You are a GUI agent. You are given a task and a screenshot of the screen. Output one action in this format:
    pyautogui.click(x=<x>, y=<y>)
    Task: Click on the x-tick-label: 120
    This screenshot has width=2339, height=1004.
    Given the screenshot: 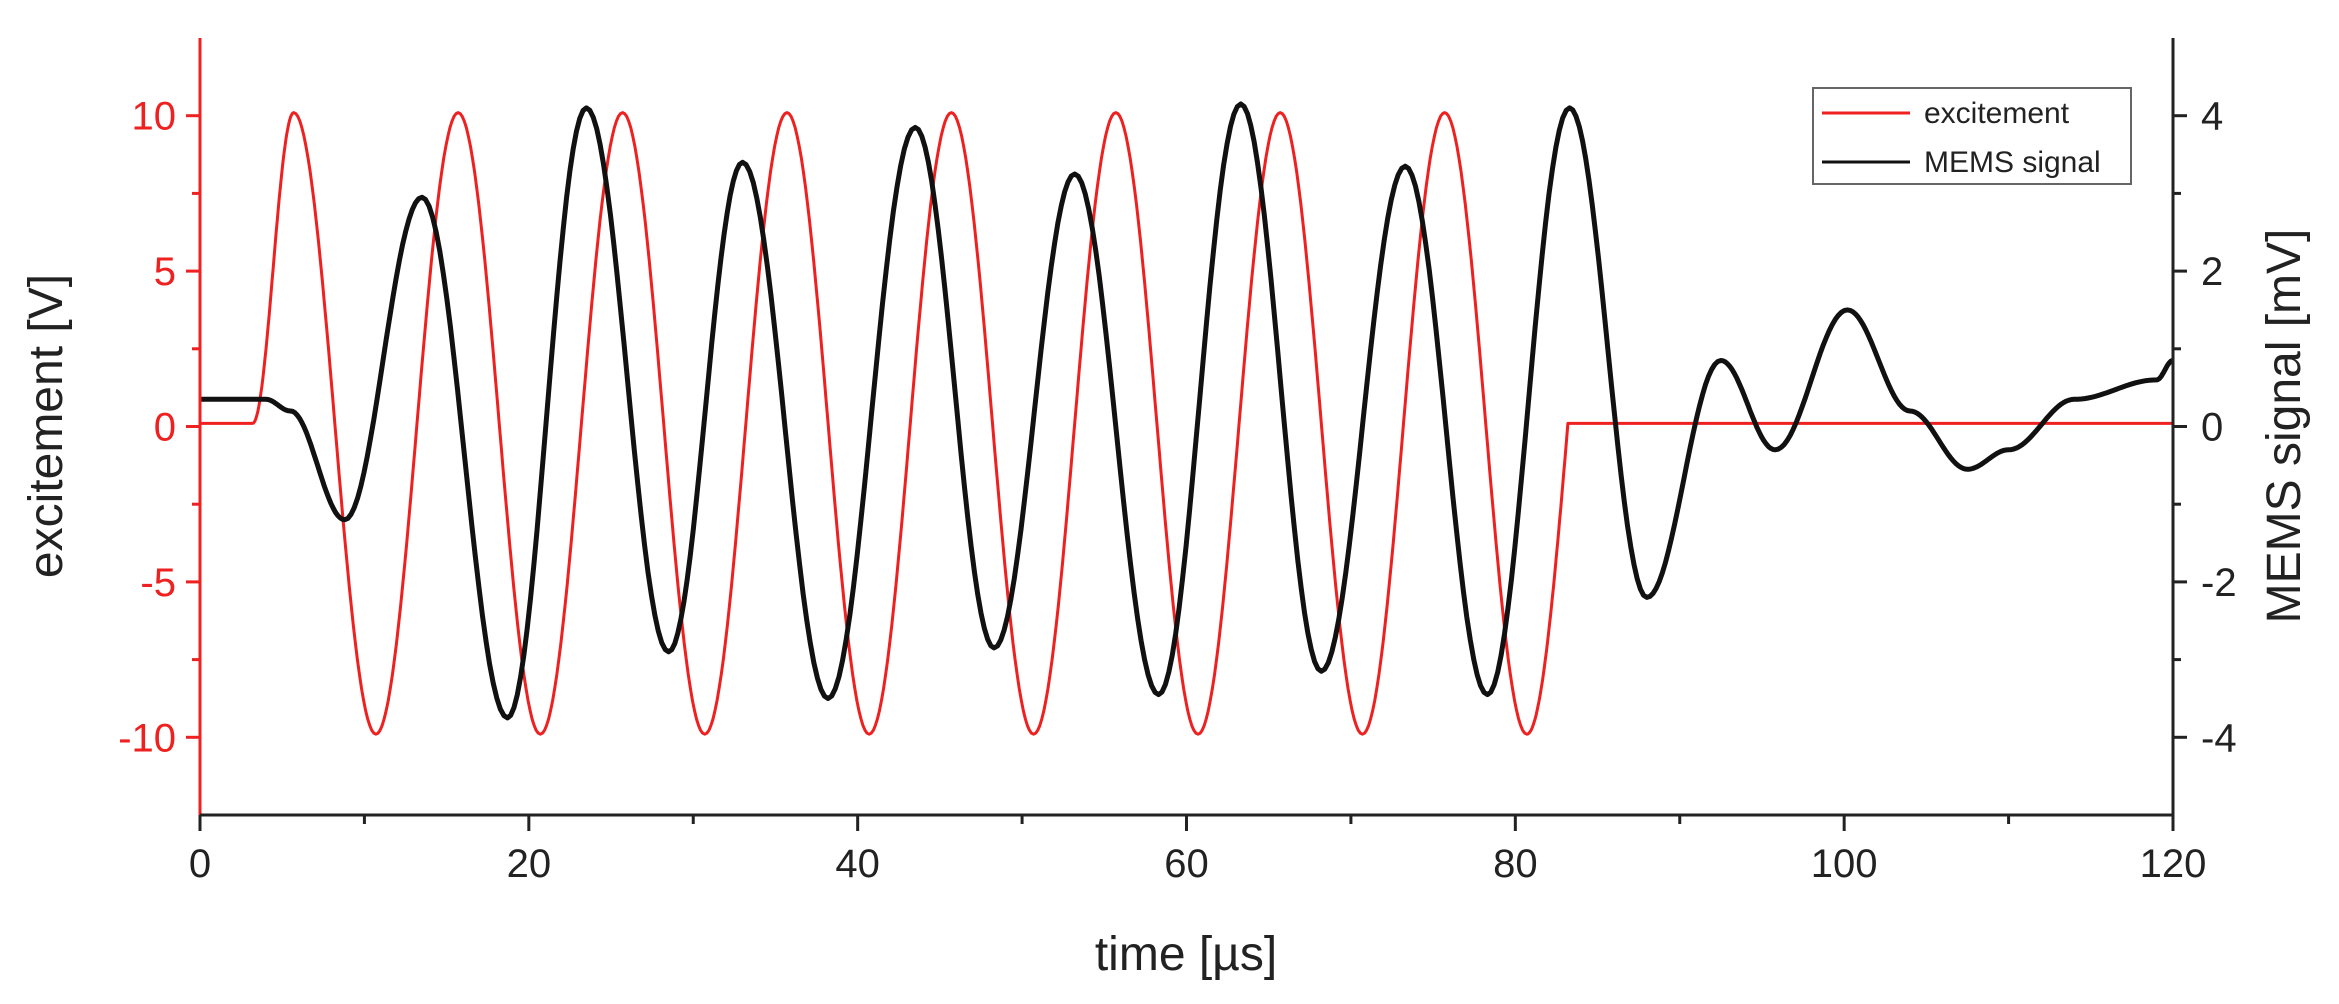 What is the action you would take?
    pyautogui.click(x=2173, y=864)
    